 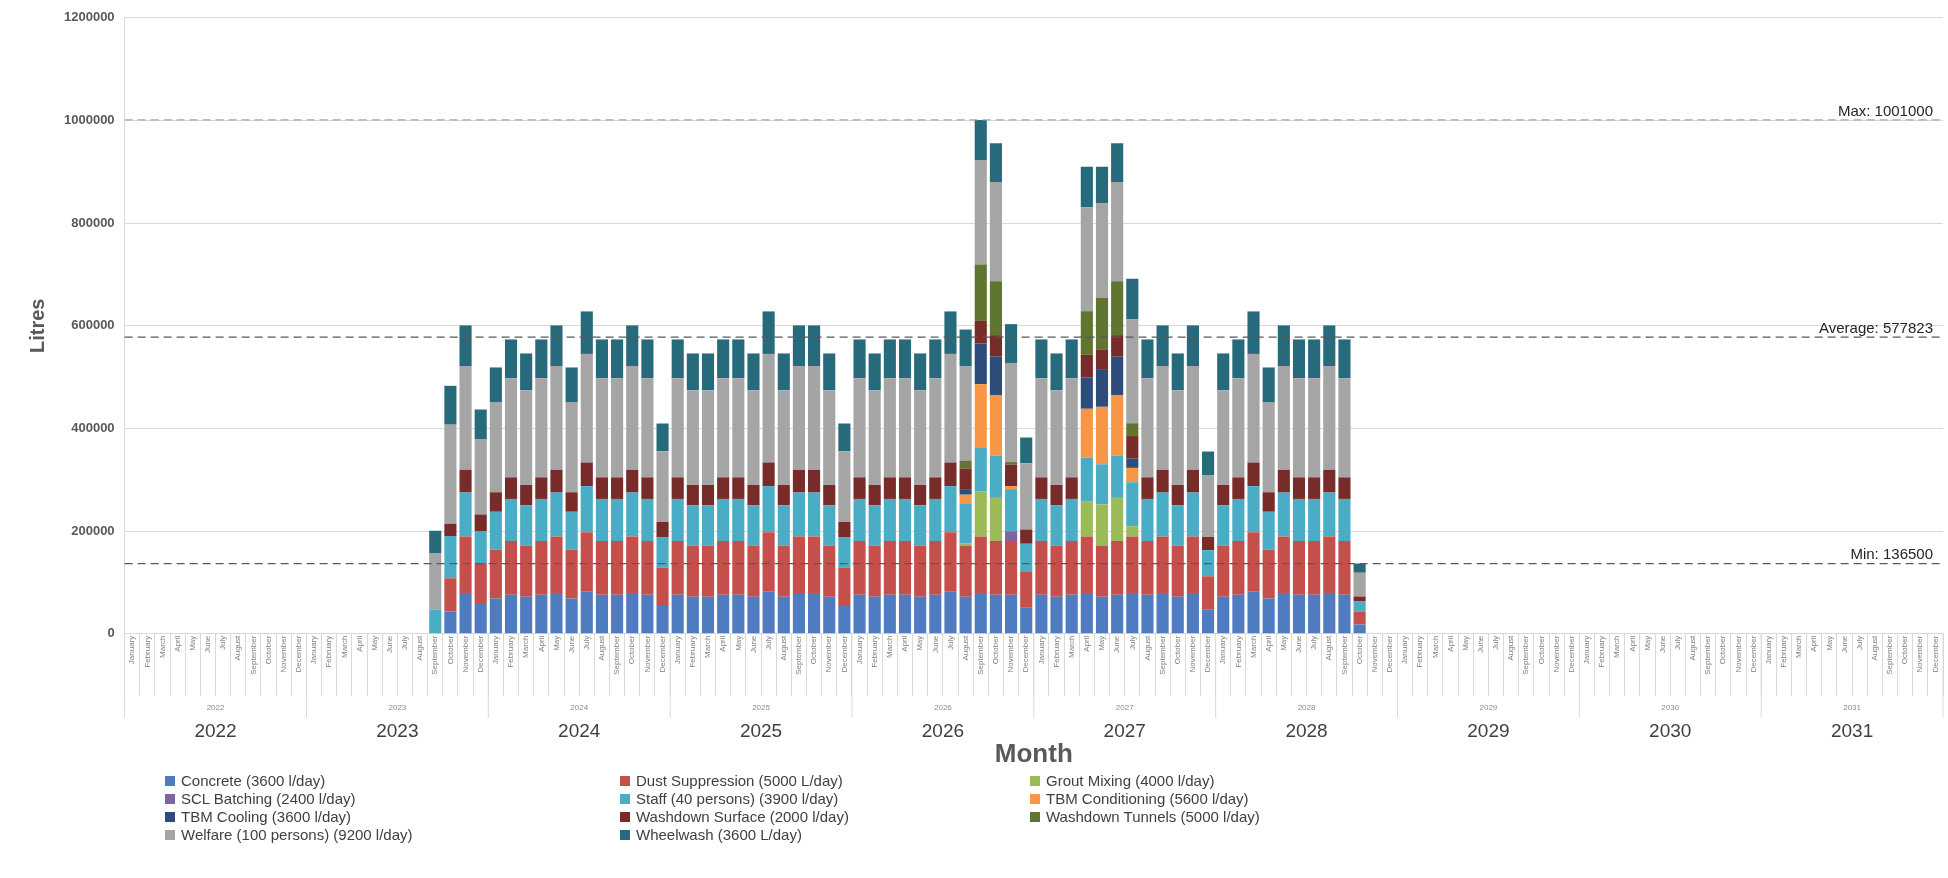 I want to click on y-tick-label: 800000, so click(x=93, y=222).